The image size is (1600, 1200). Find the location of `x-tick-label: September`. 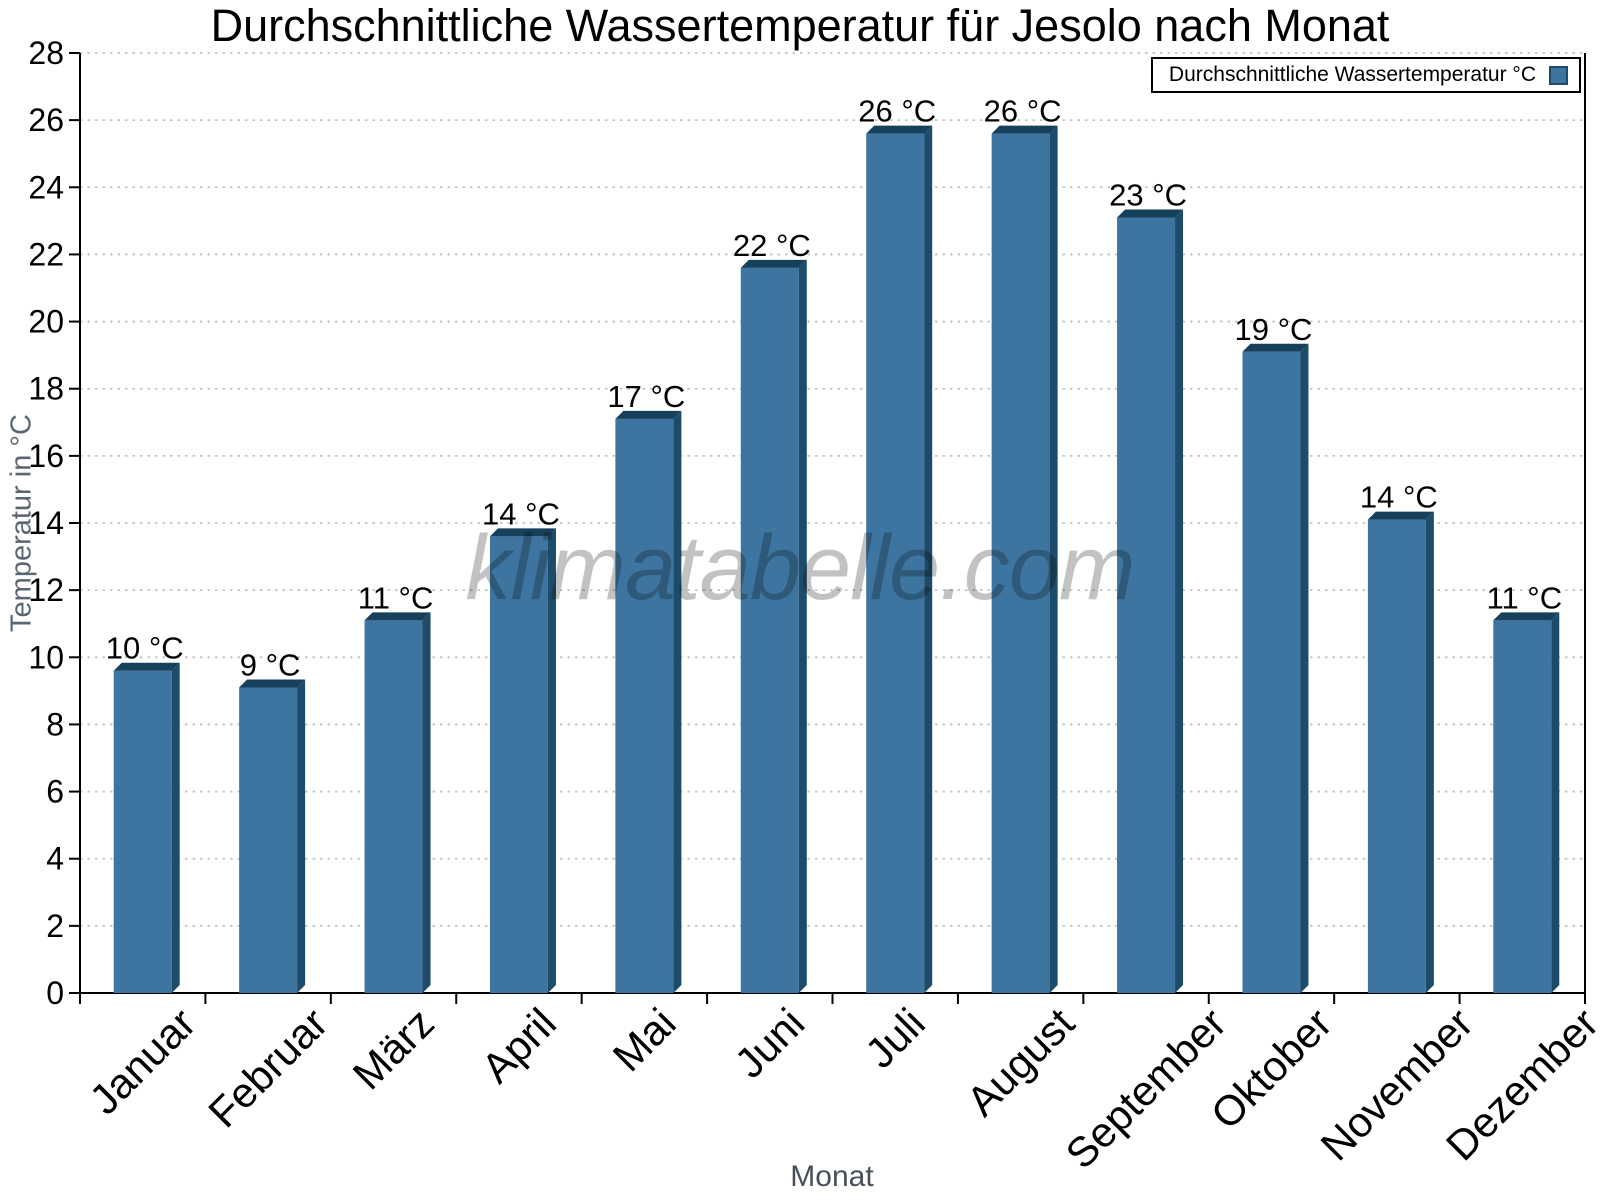

x-tick-label: September is located at coordinates (1146, 1088).